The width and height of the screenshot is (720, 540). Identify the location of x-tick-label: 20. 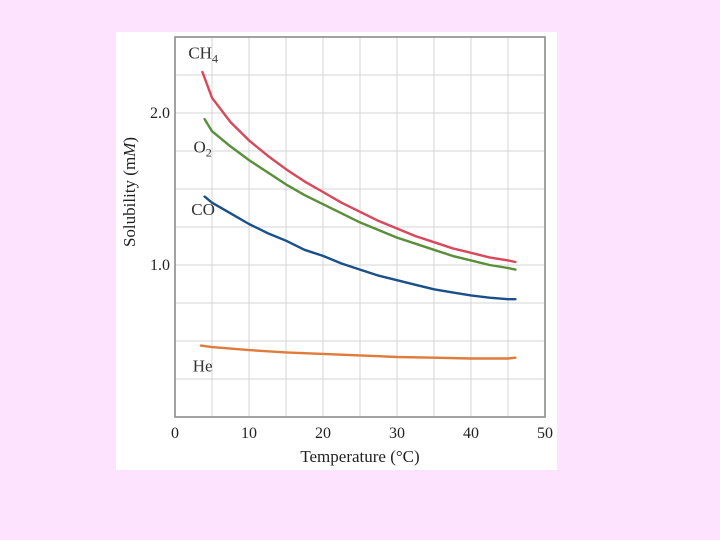
(323, 433).